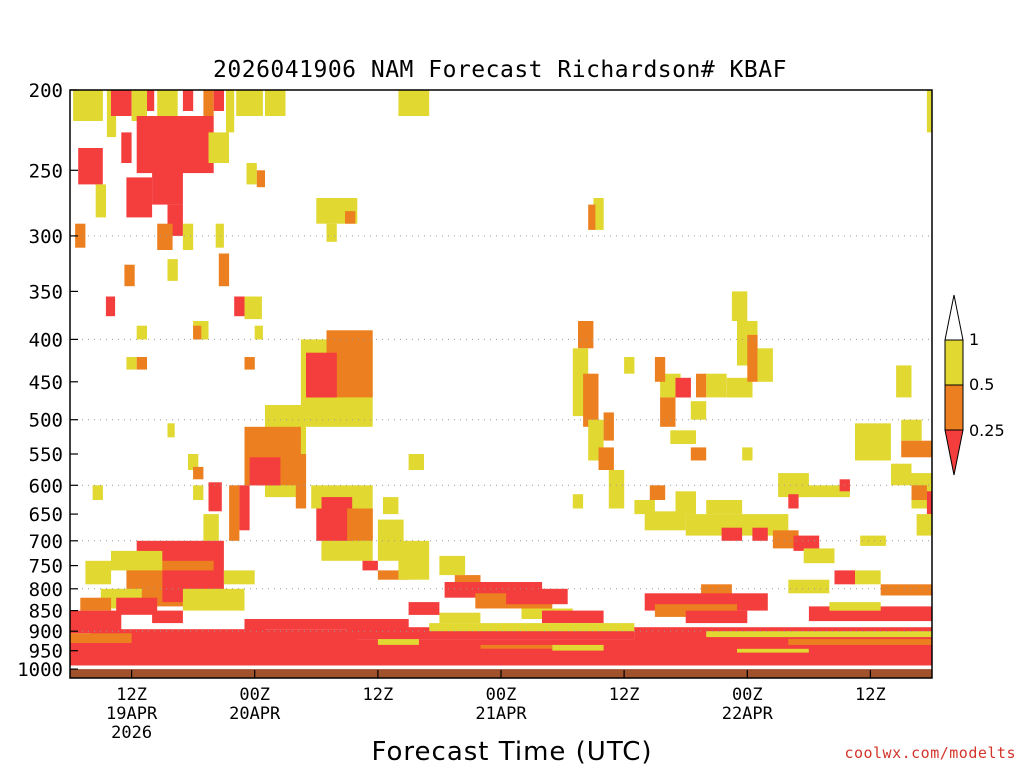 Image resolution: width=1024 pixels, height=768 pixels. Describe the element at coordinates (46, 421) in the screenshot. I see `y-tick-label: 500` at that location.